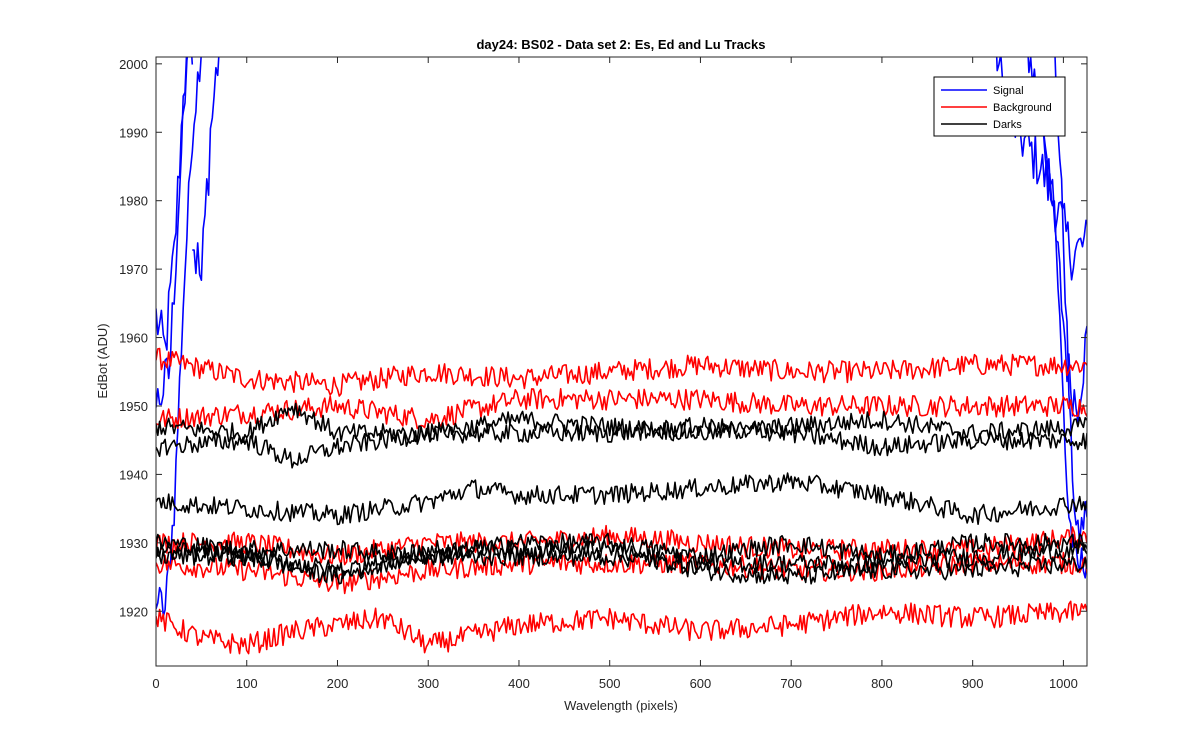 This screenshot has height=750, width=1200. Describe the element at coordinates (338, 683) in the screenshot. I see `x-tick-label: 200` at that location.